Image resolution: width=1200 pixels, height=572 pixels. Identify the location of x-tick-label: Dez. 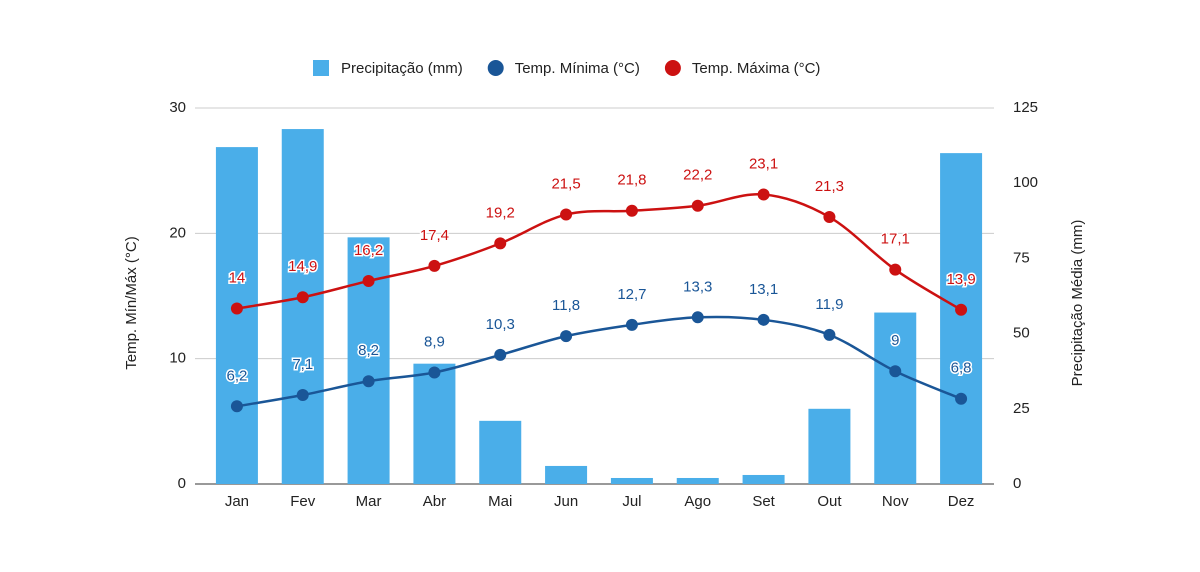
(961, 501).